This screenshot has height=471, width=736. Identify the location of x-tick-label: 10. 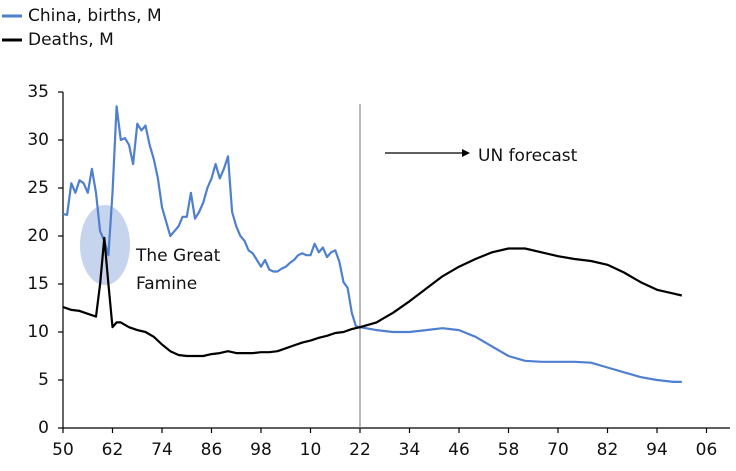
(311, 450).